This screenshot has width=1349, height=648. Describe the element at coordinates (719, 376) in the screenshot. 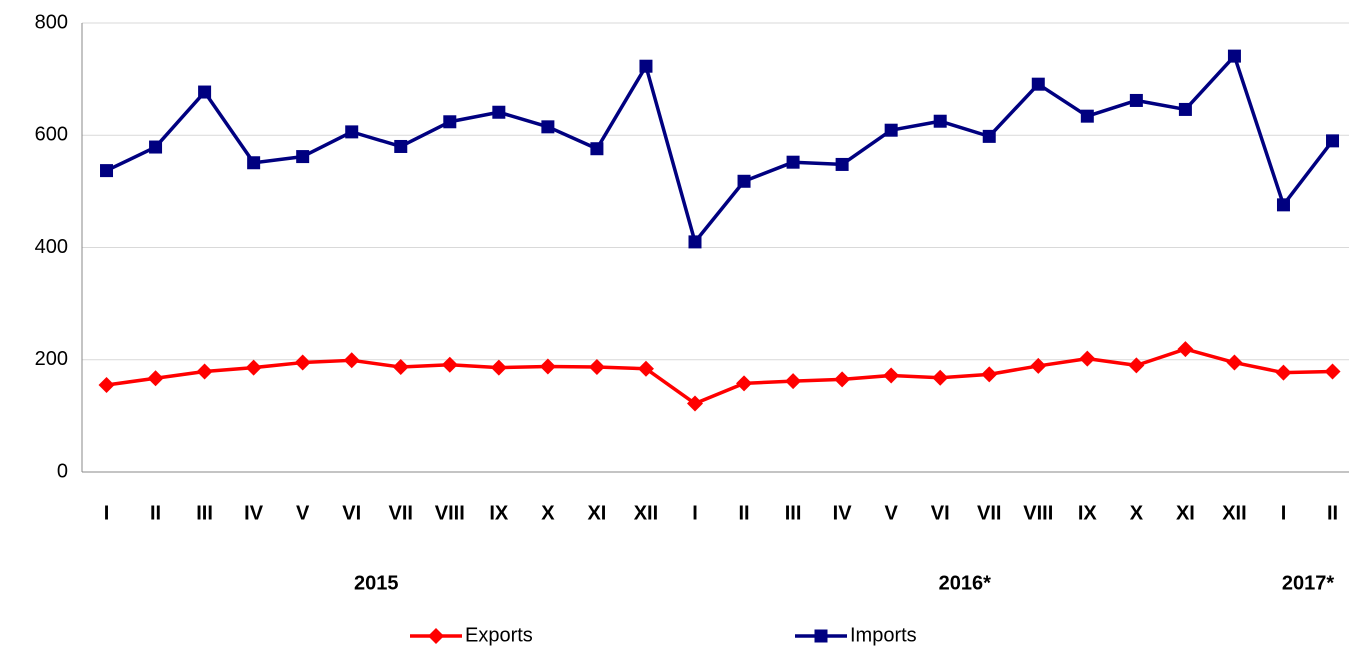

I see `series-line` at that location.